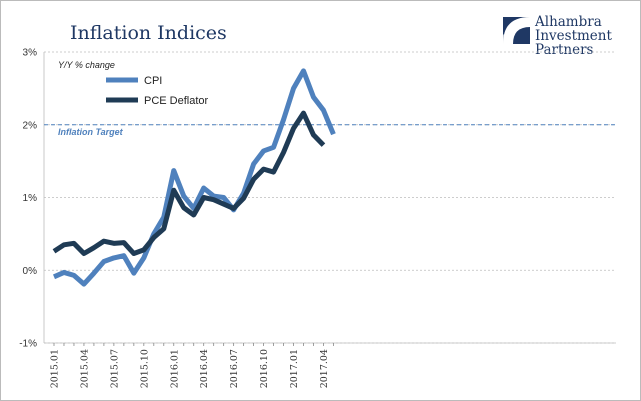 The image size is (641, 401). What do you see at coordinates (330, 130) in the screenshot?
I see `inflation-target-group: Inflation Target` at bounding box center [330, 130].